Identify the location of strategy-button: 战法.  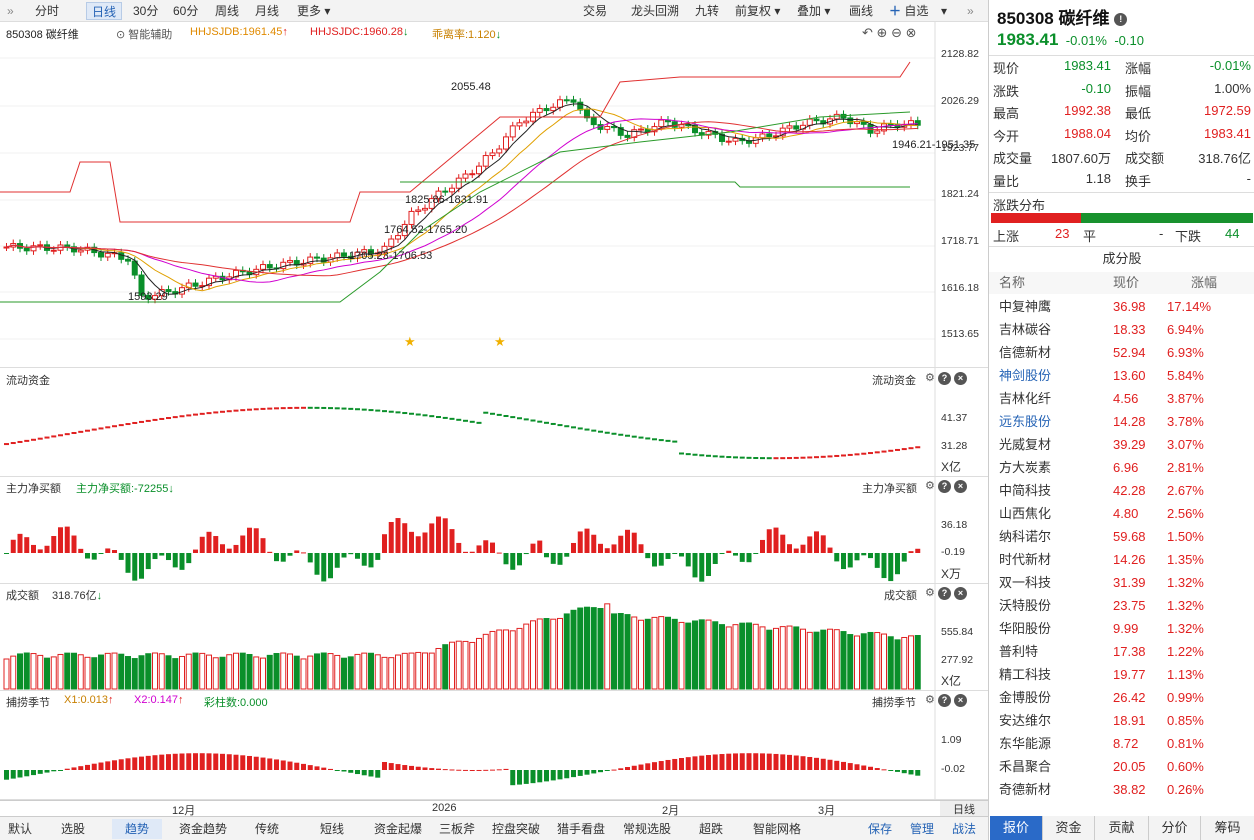
(963, 829).